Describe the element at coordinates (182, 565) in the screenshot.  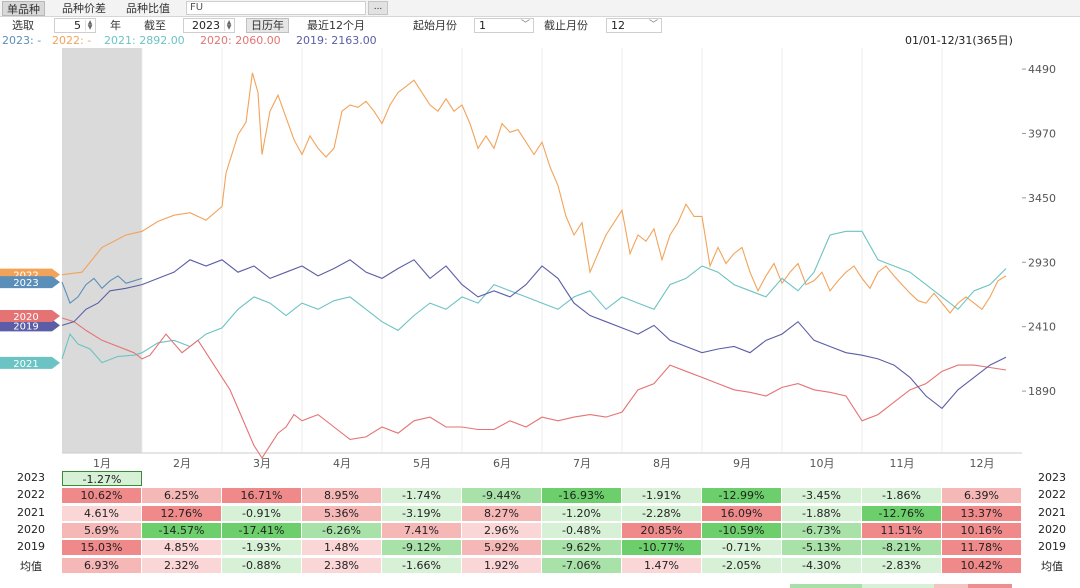
I see `table-cell: 2.32%` at that location.